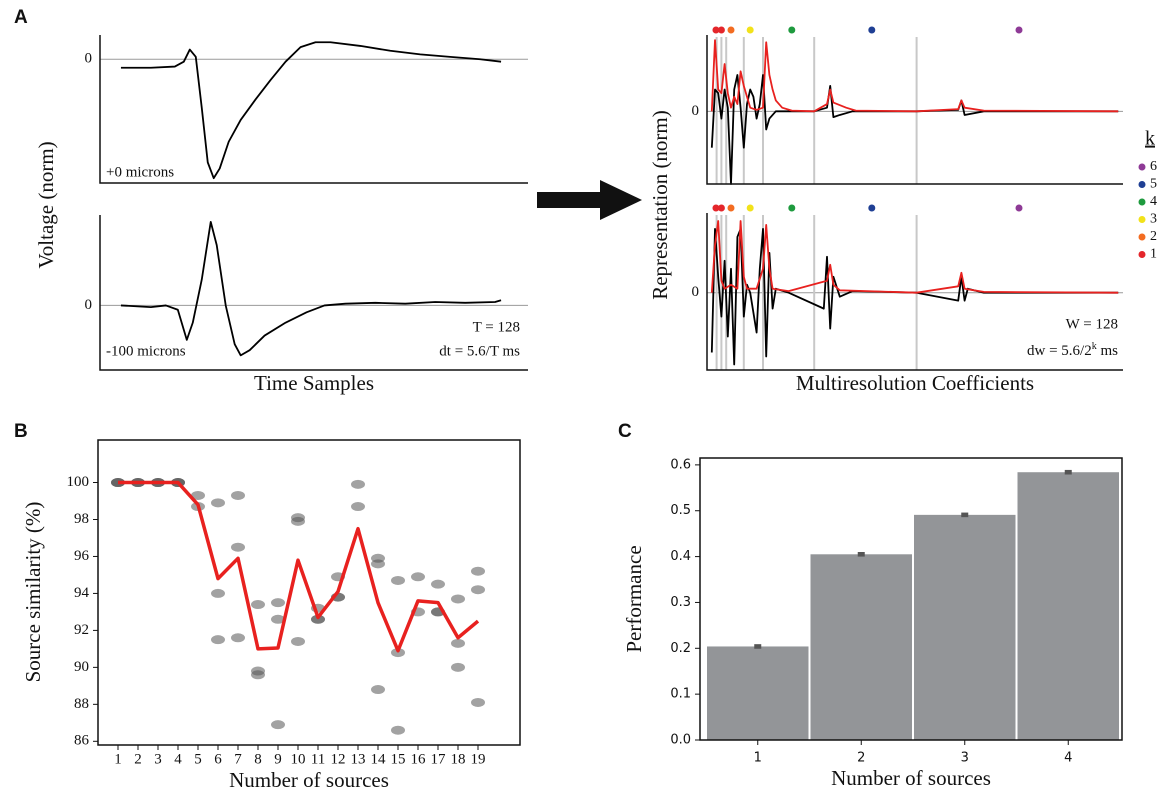 The height and width of the screenshot is (800, 1170). Describe the element at coordinates (82, 741) in the screenshot. I see `y-tick-label: 86` at that location.